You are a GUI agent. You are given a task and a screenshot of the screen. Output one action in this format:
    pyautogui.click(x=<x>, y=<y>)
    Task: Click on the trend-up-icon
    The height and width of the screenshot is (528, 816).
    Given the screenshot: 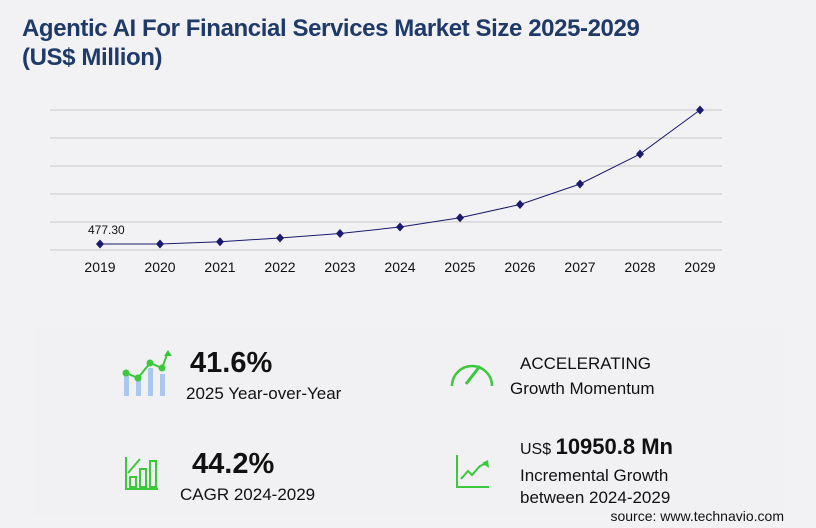 What is the action you would take?
    pyautogui.click(x=472, y=471)
    